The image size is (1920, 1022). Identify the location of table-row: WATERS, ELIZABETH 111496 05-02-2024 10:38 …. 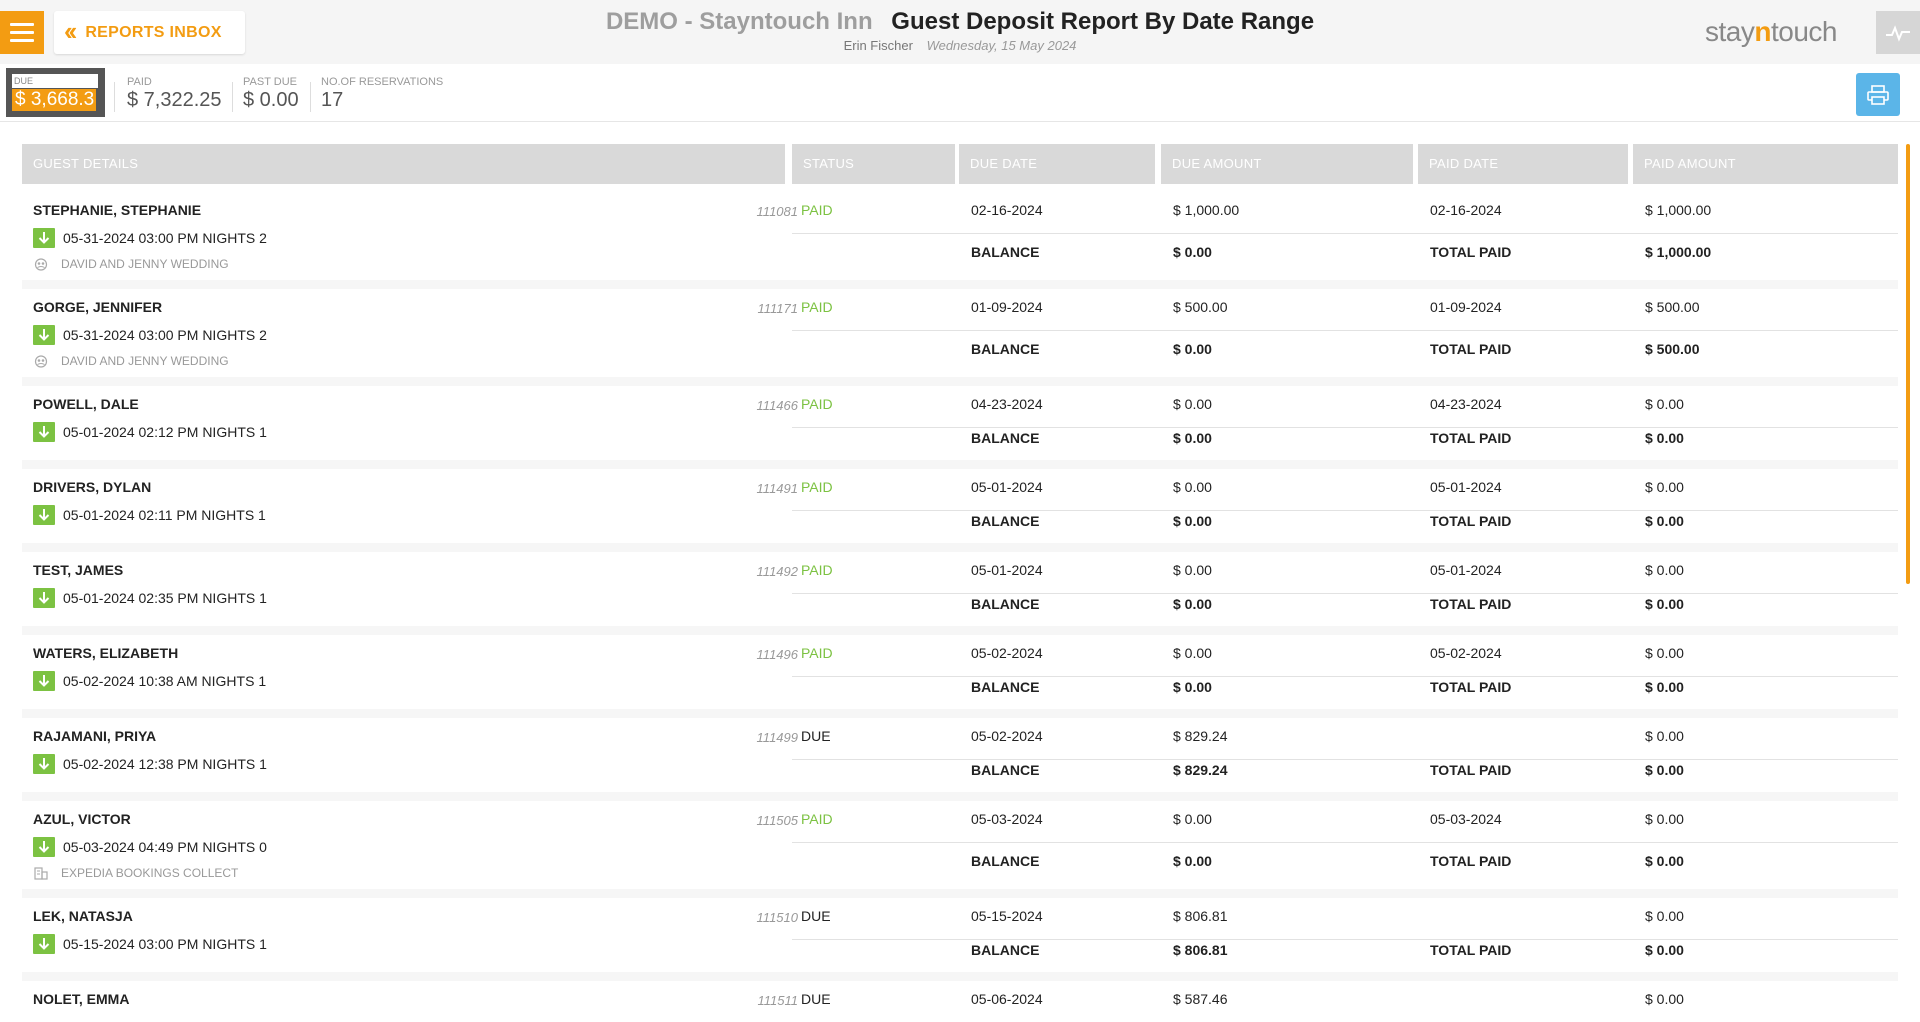
(960, 676).